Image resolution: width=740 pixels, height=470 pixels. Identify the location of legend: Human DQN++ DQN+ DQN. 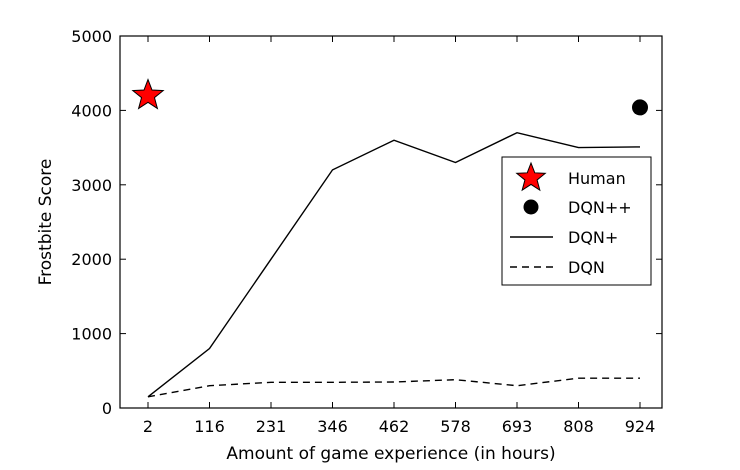
(576, 221).